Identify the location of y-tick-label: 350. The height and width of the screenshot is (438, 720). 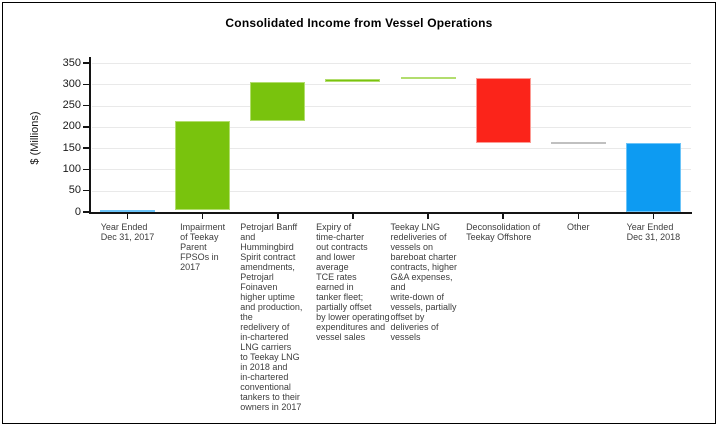
(71, 62).